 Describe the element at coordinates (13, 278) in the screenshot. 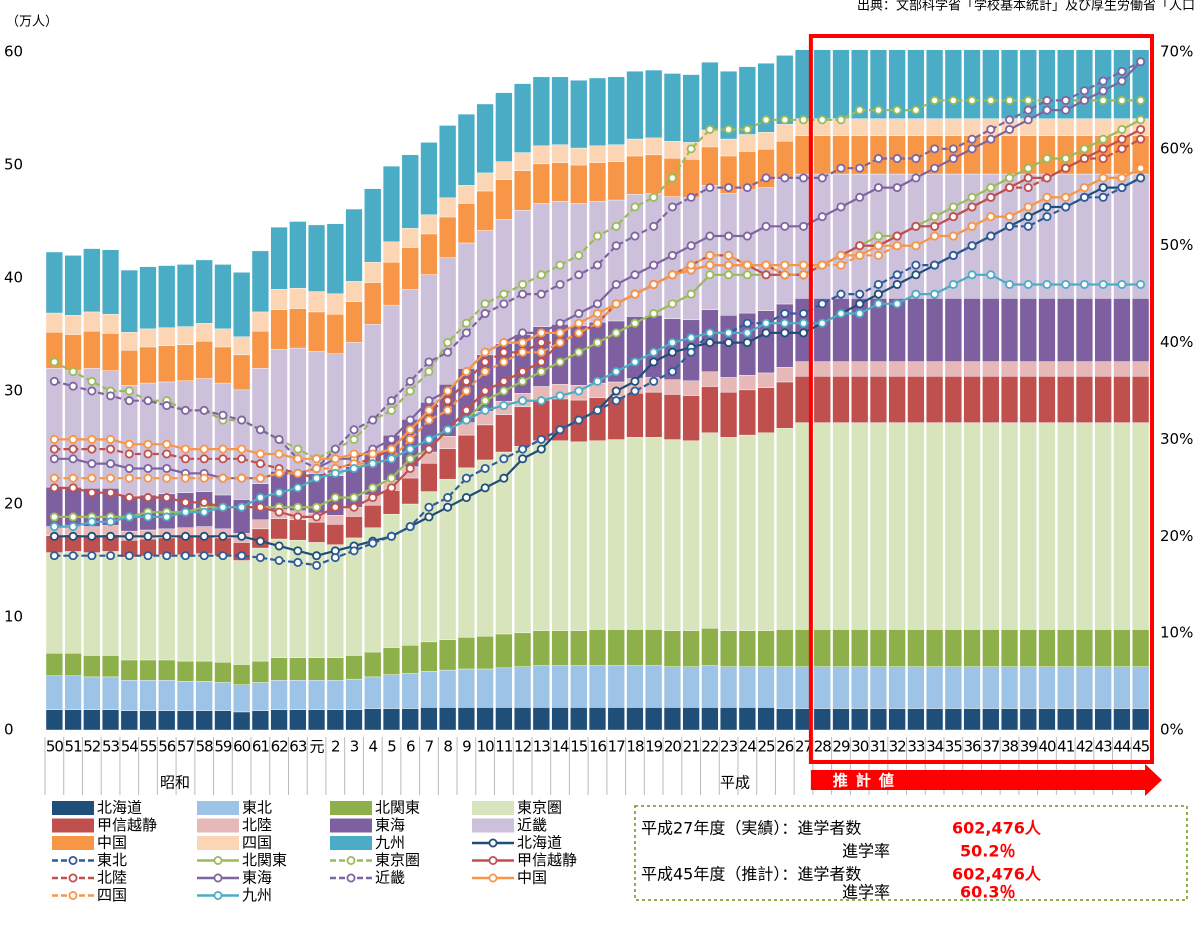

I see `y-tick-label: 40` at that location.